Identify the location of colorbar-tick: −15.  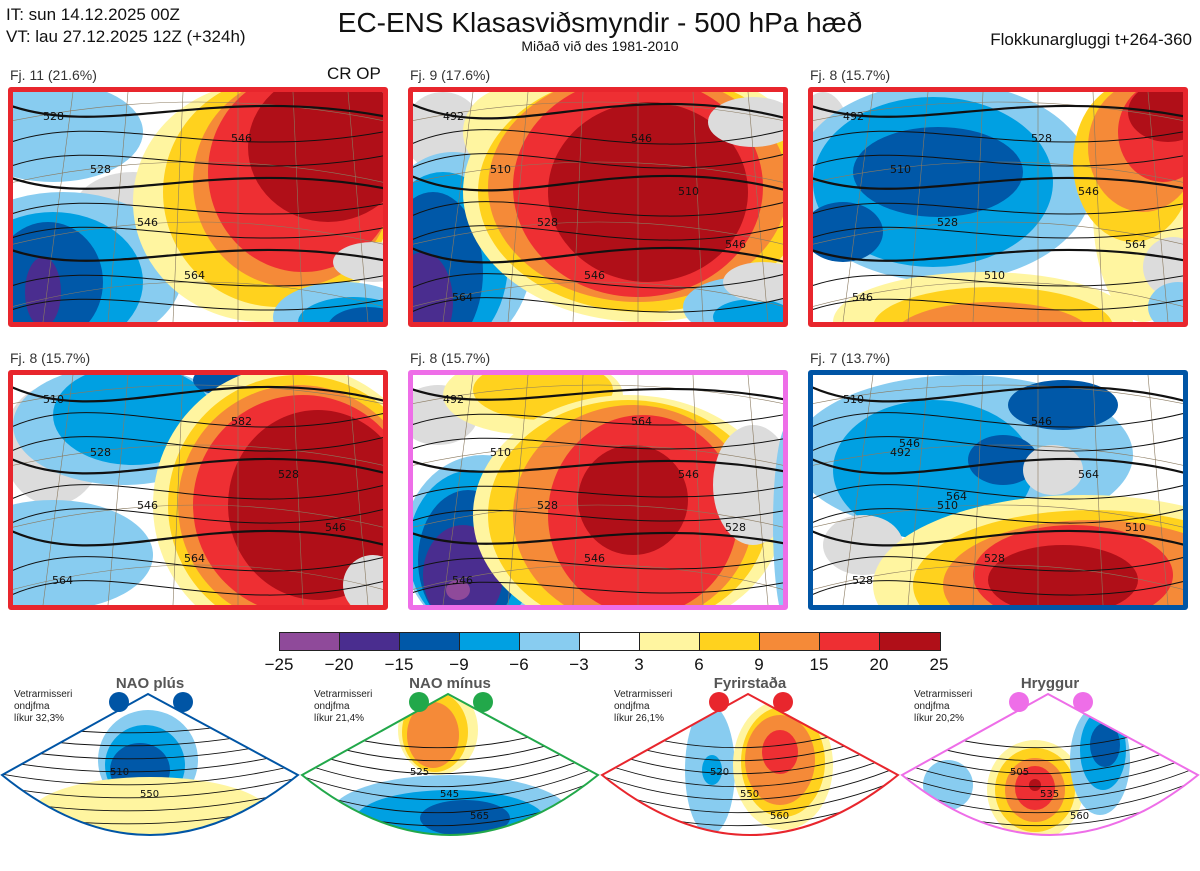
(399, 664).